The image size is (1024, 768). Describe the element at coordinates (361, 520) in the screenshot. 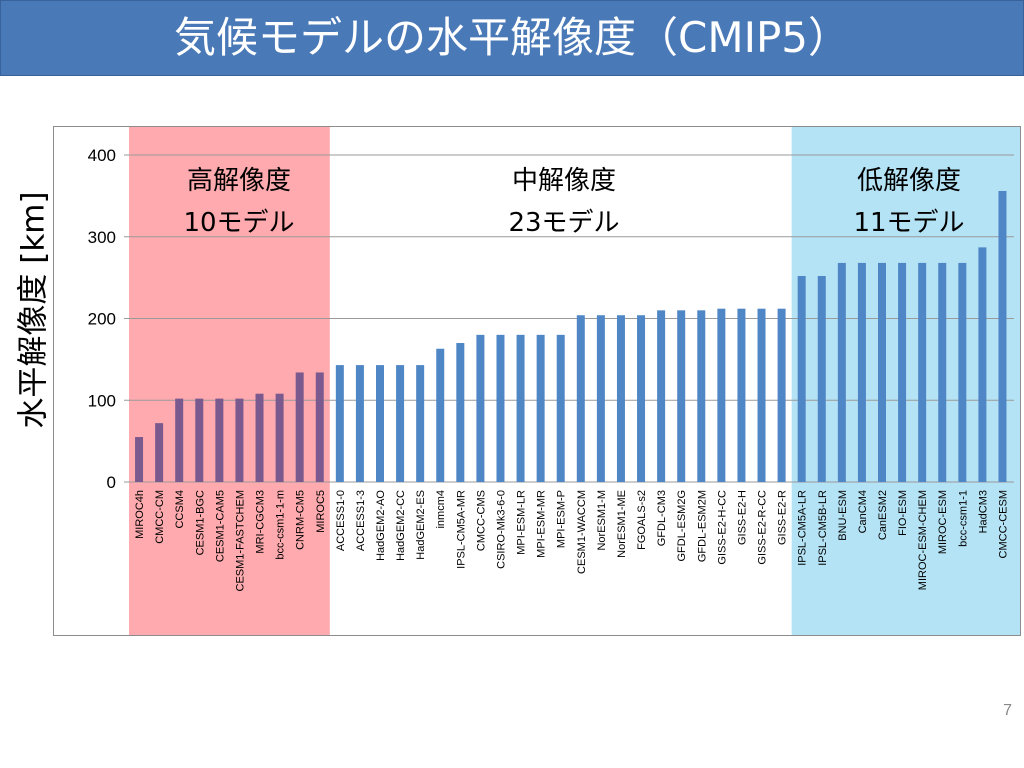

I see `x-tick-label: ACCESS1-3` at that location.